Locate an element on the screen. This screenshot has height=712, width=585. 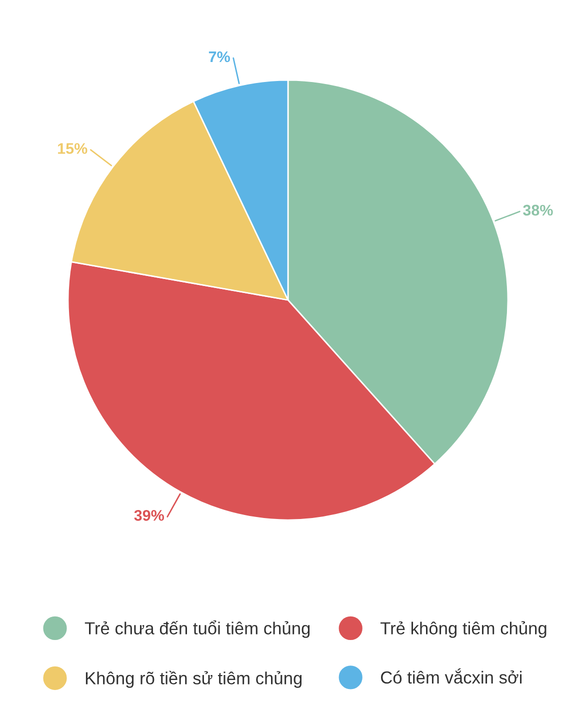
data-label: 7% is located at coordinates (219, 56).